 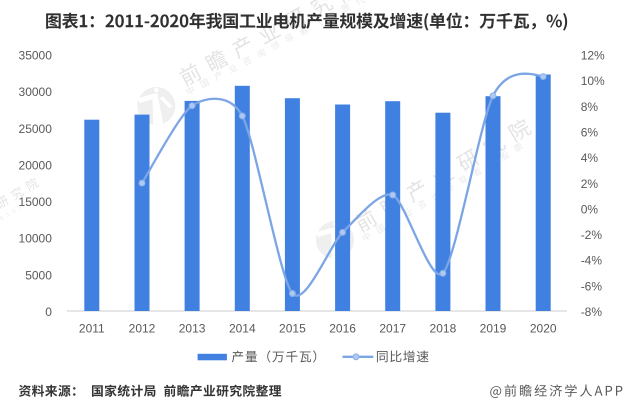 What do you see at coordinates (38, 275) in the screenshot?
I see `svg-text: 5000` at bounding box center [38, 275].